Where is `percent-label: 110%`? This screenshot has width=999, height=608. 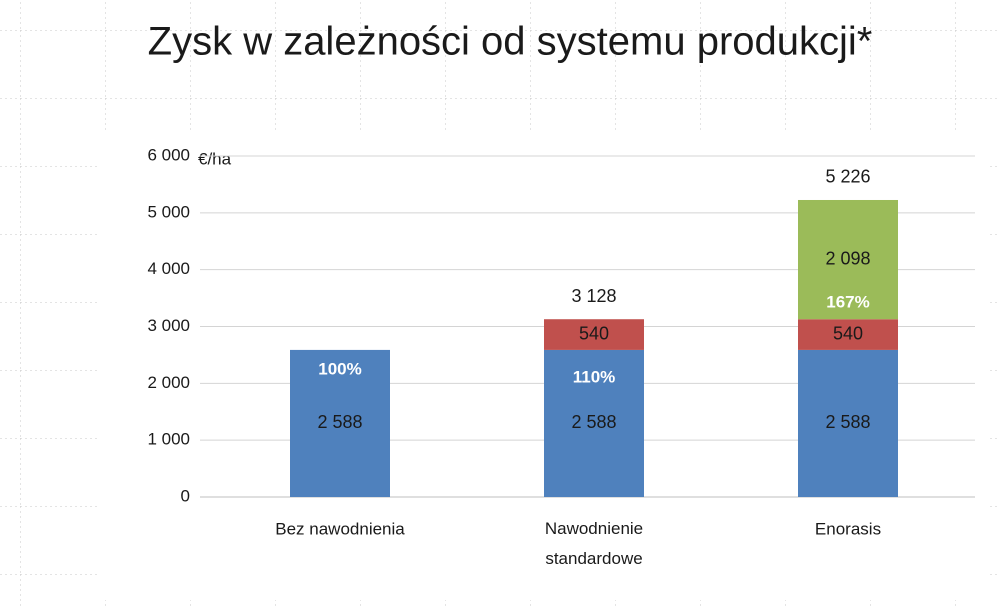
percent-label: 110% is located at coordinates (594, 376).